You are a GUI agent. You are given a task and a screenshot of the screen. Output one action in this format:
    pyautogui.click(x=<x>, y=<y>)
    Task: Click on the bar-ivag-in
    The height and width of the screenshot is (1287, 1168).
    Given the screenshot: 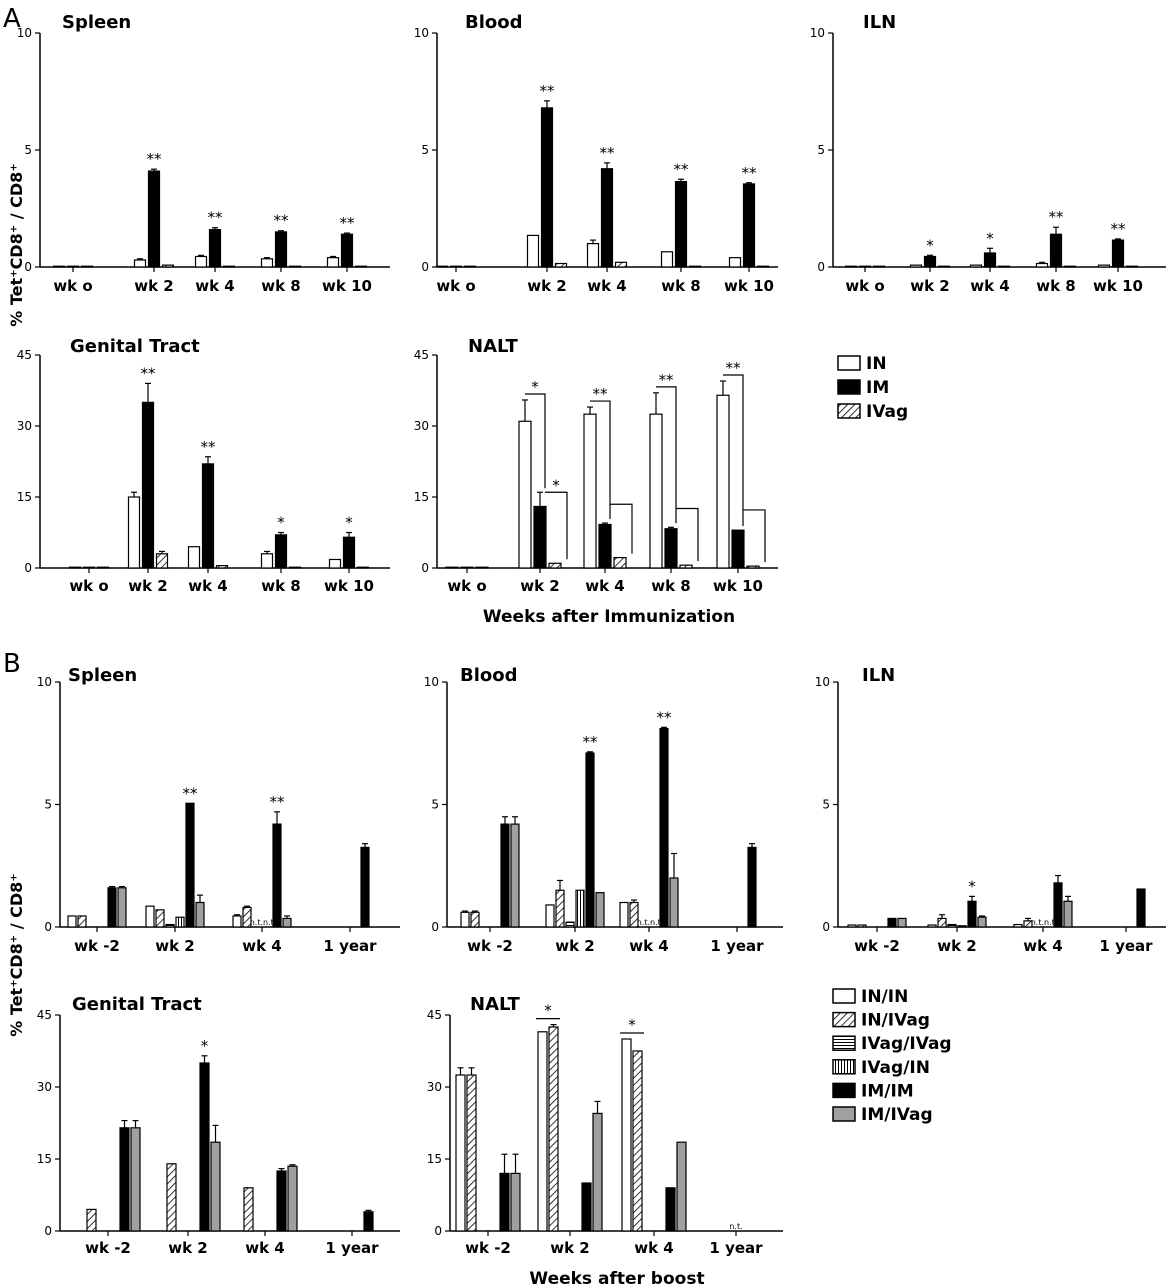 What is the action you would take?
    pyautogui.click(x=962, y=926)
    